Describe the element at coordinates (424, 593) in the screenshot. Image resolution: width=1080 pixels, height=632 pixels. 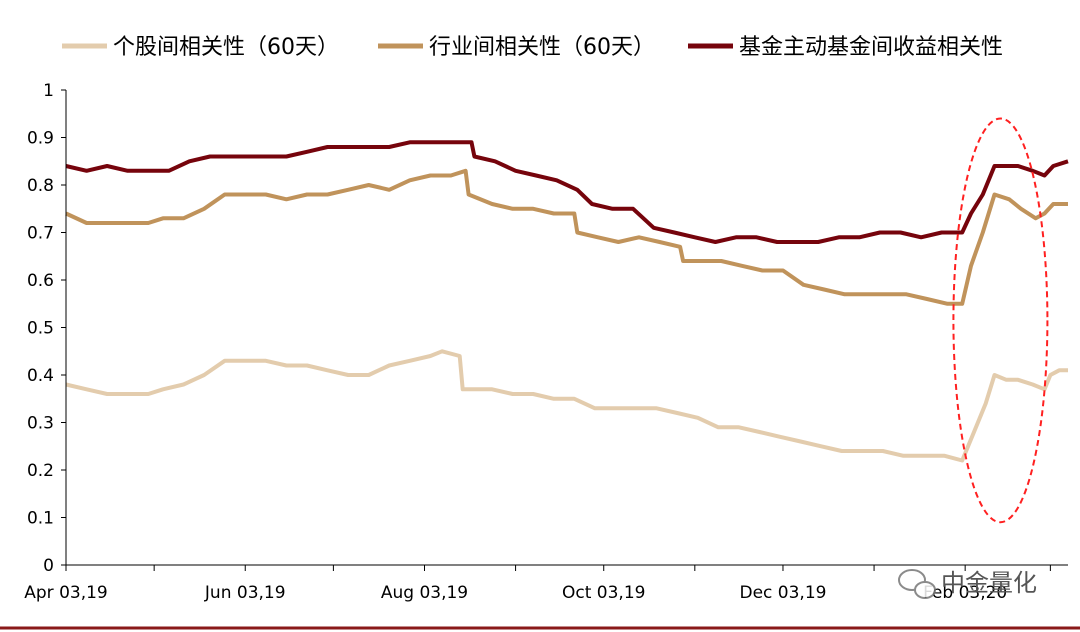
I see `x-tick-label: Aug 03,19` at that location.